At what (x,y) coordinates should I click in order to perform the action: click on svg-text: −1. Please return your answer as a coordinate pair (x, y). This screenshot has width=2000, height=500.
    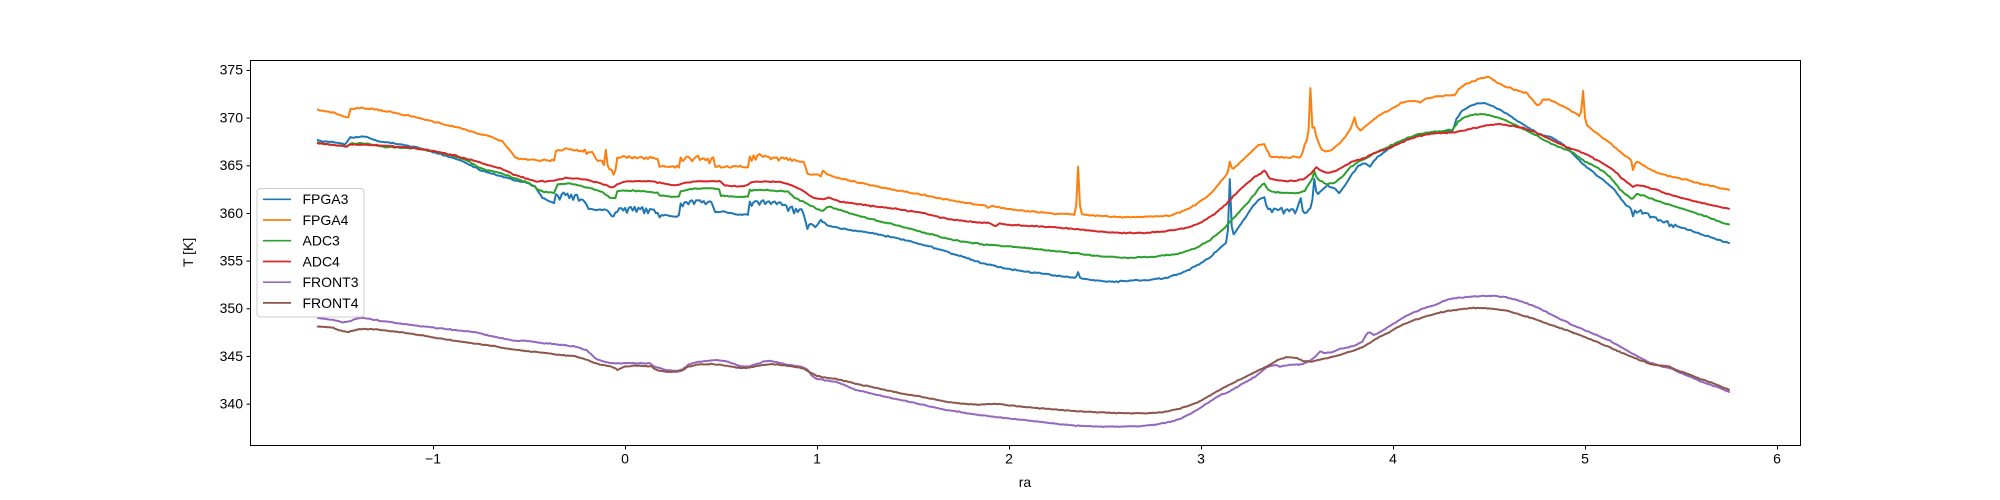
    Looking at the image, I should click on (433, 459).